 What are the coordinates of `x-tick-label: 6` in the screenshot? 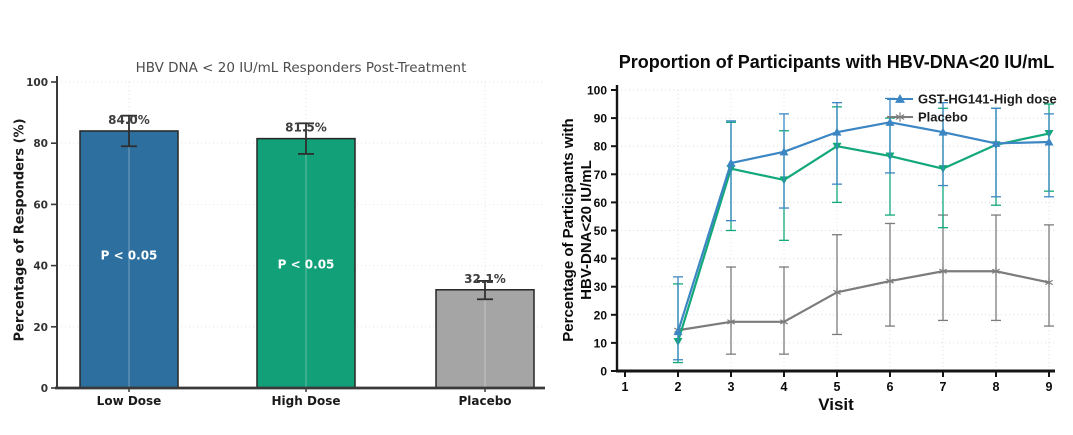 It's located at (890, 387).